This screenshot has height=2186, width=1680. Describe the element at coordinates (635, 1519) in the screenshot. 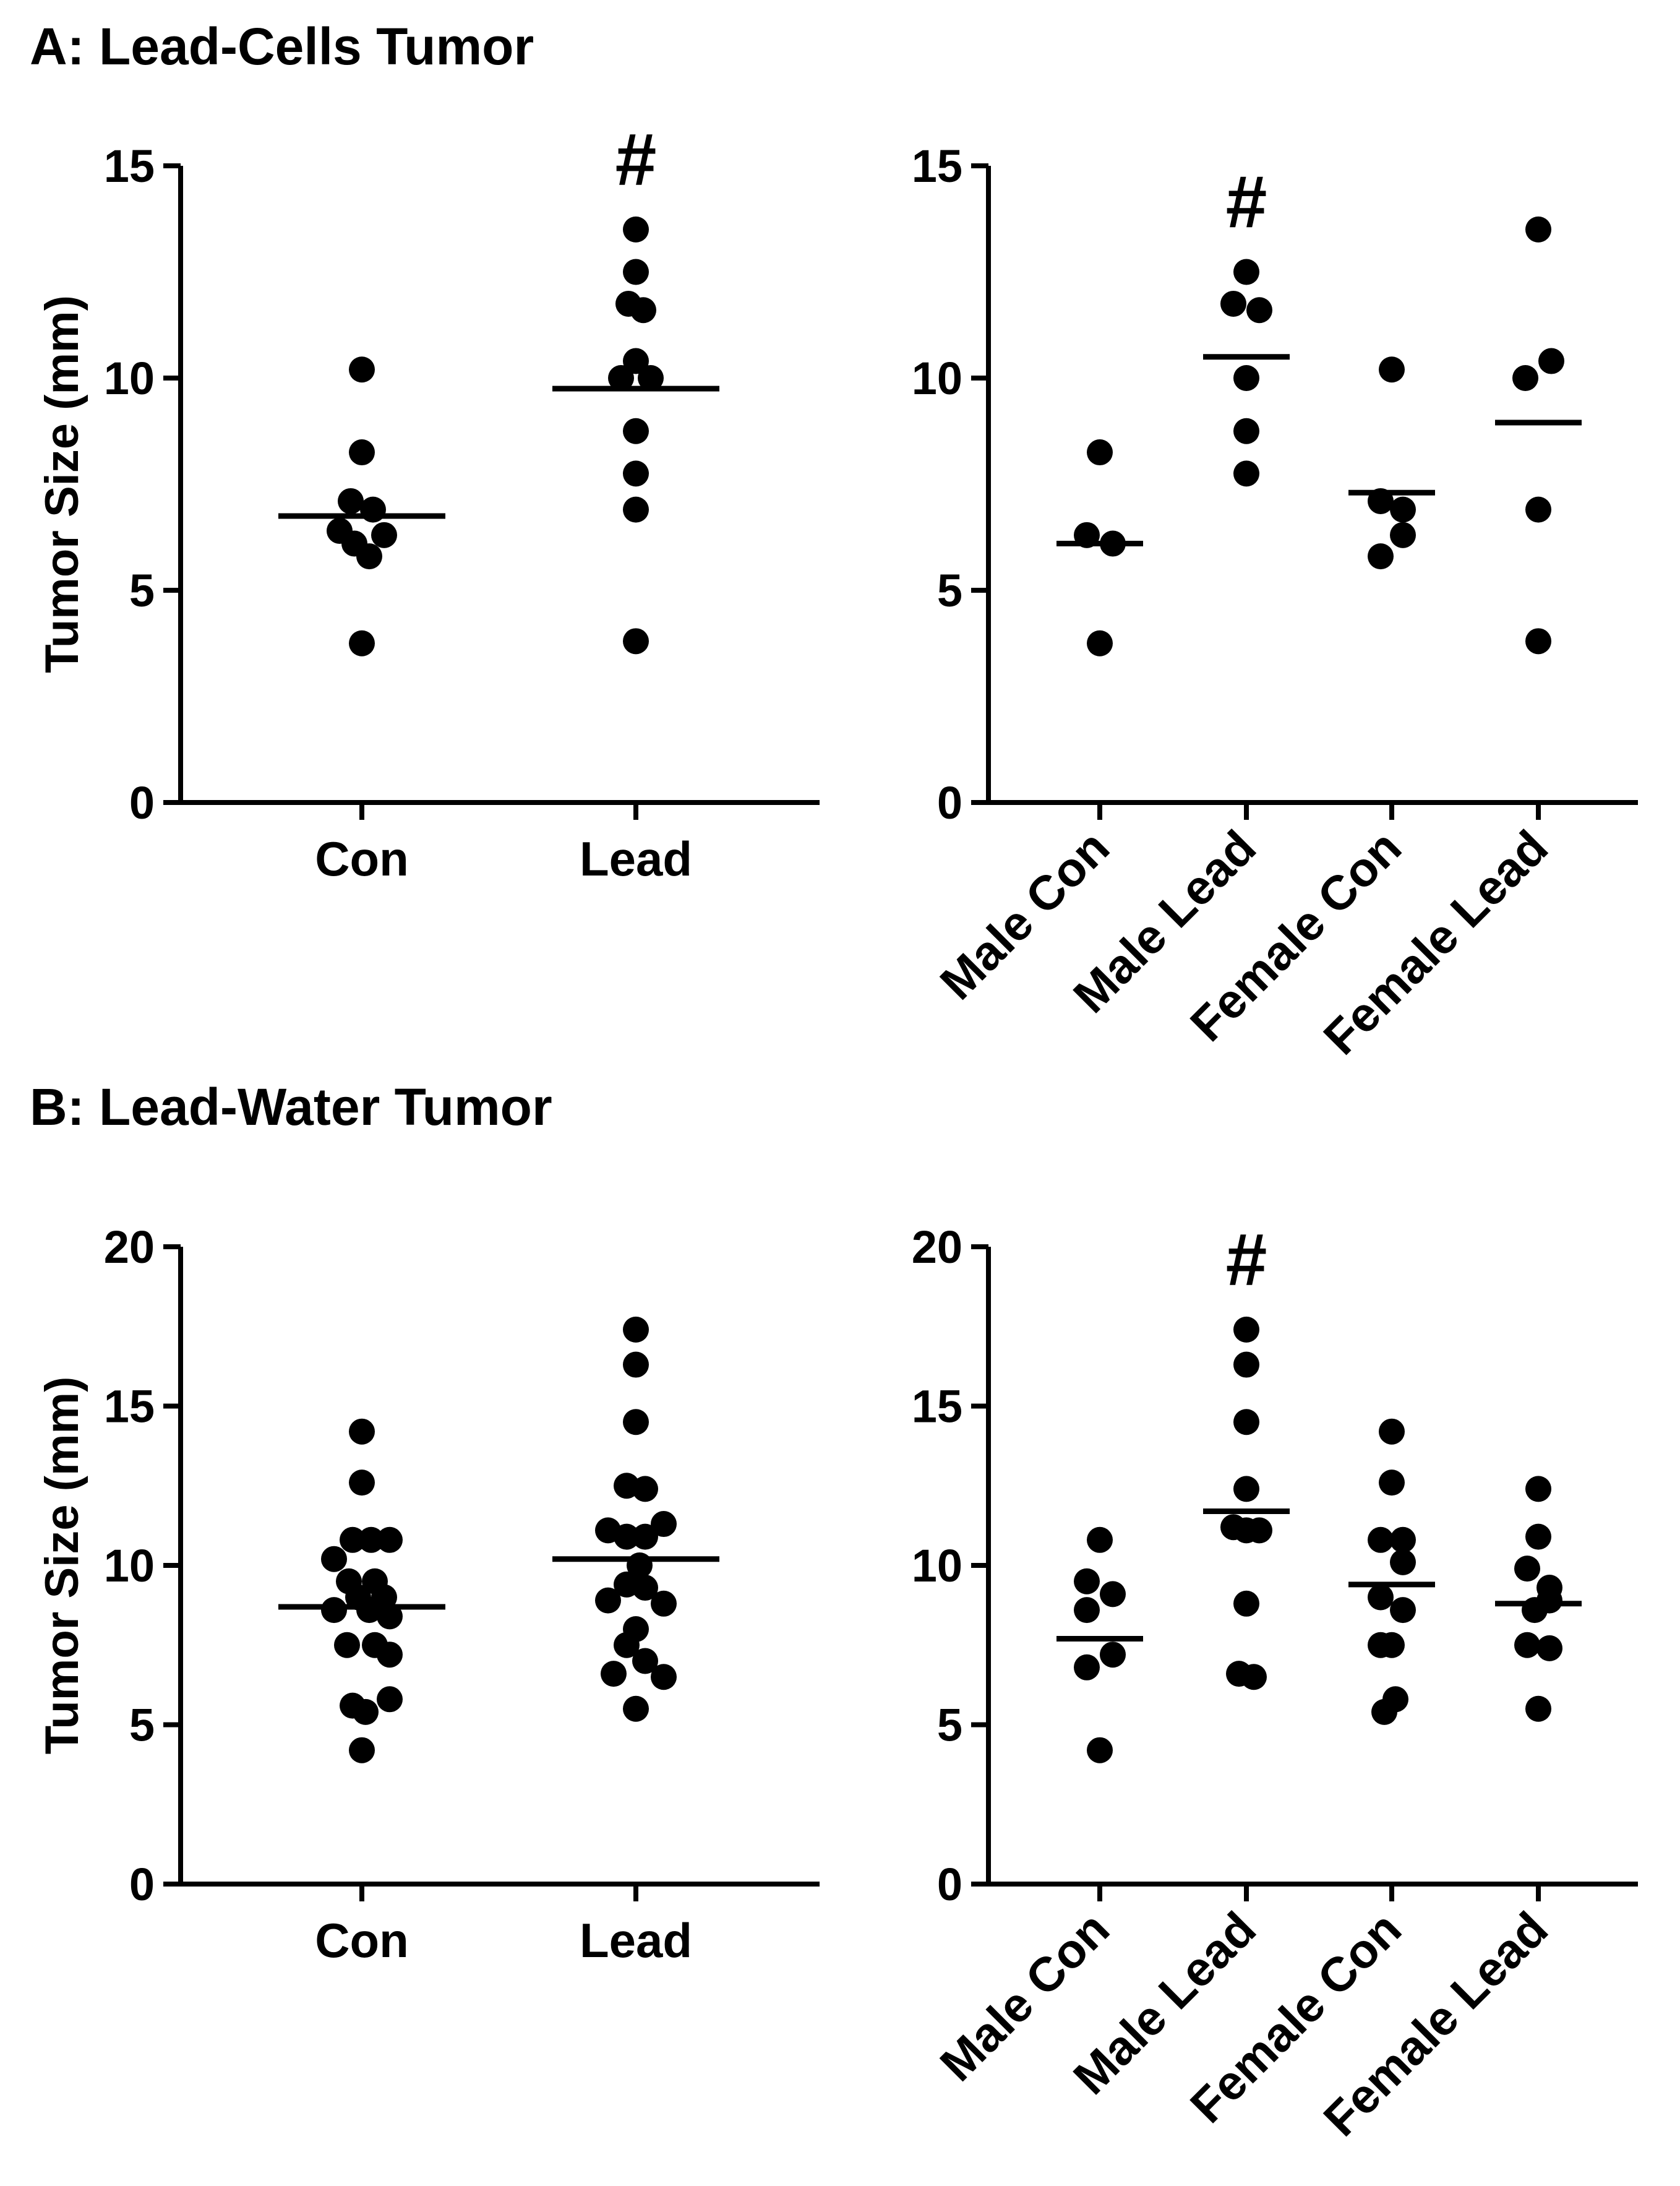

I see `group-lead` at that location.